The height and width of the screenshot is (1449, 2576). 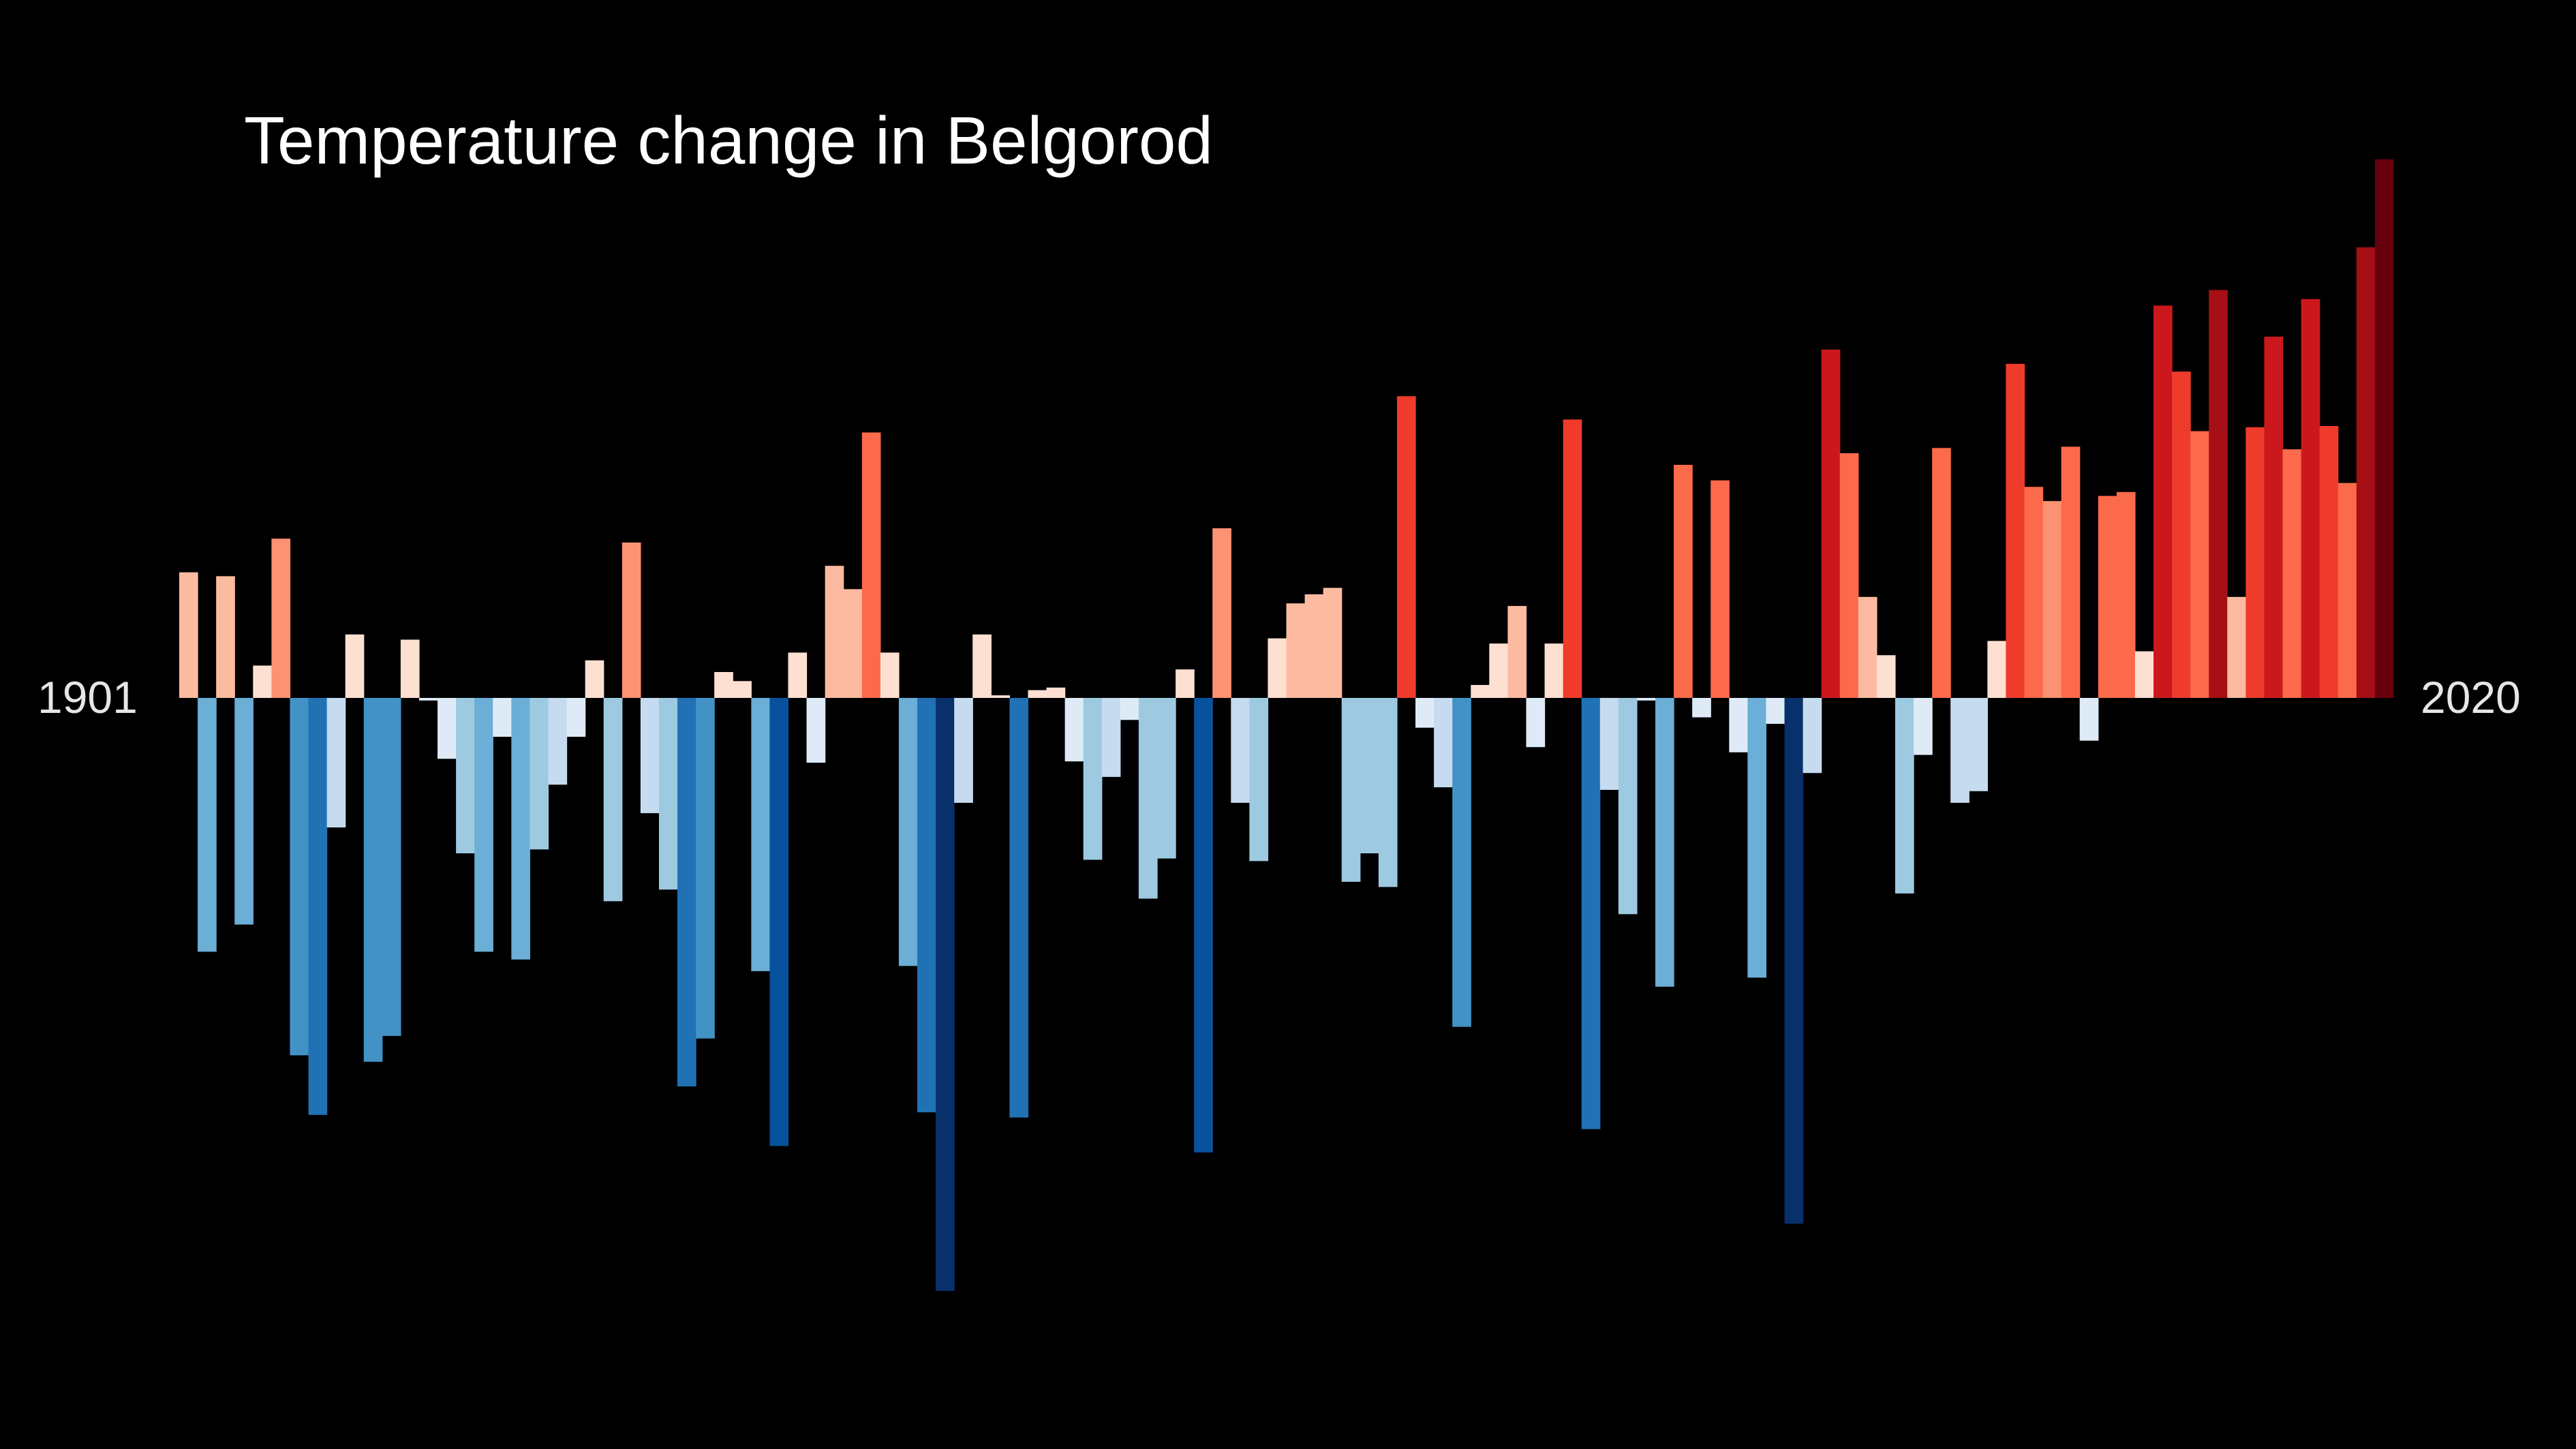 I want to click on bar-2017, so click(x=2329, y=562).